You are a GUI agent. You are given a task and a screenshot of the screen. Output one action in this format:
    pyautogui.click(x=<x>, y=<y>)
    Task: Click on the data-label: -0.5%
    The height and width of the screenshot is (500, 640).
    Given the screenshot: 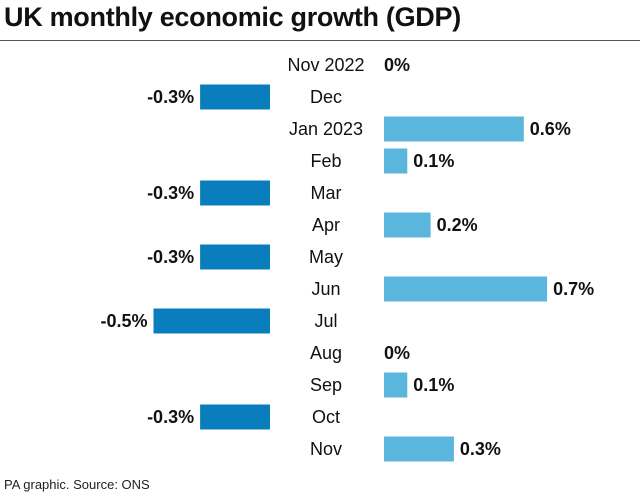 What is the action you would take?
    pyautogui.click(x=123, y=321)
    